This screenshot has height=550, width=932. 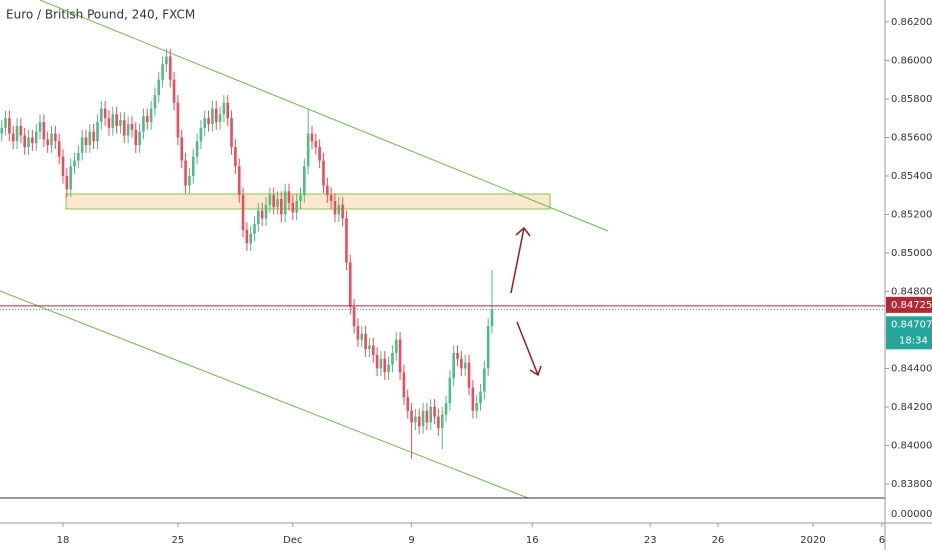 What do you see at coordinates (911, 253) in the screenshot?
I see `y-tick-label: 0.85000` at bounding box center [911, 253].